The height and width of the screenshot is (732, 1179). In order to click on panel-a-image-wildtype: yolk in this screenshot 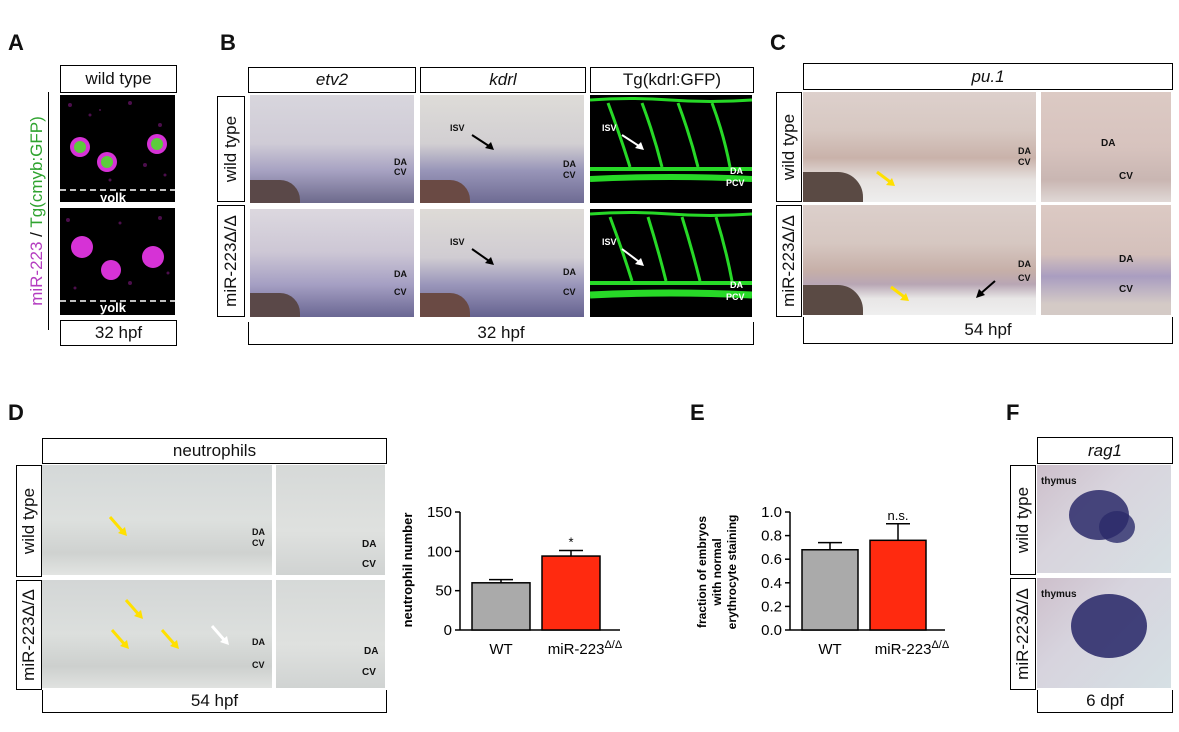, I will do `click(117, 148)`.